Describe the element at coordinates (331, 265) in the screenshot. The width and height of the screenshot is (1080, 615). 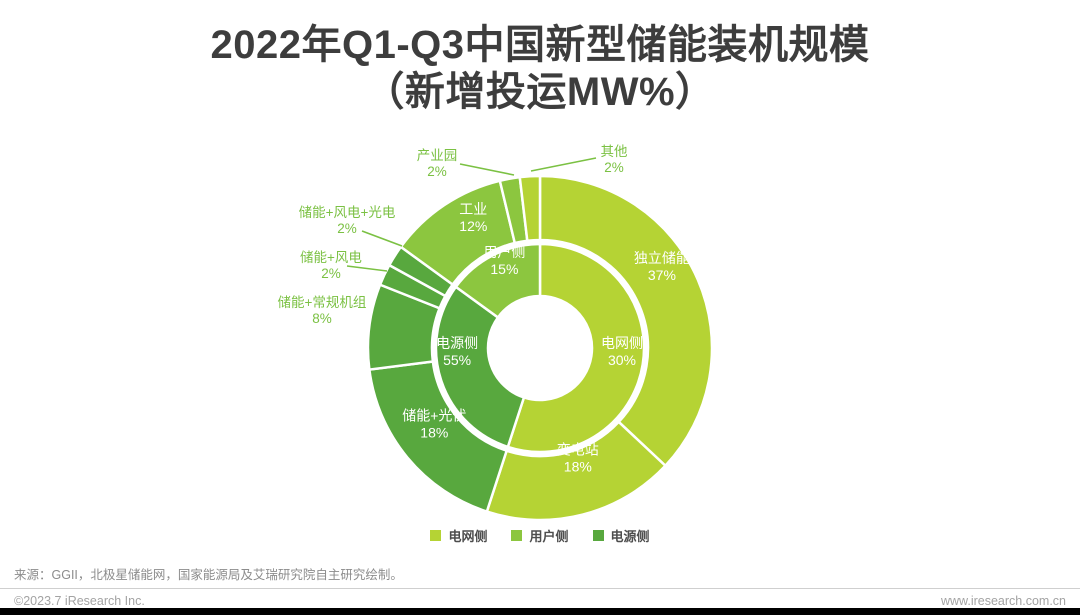
I see `callout-label-储能+风电: 储能+风电 2%` at that location.